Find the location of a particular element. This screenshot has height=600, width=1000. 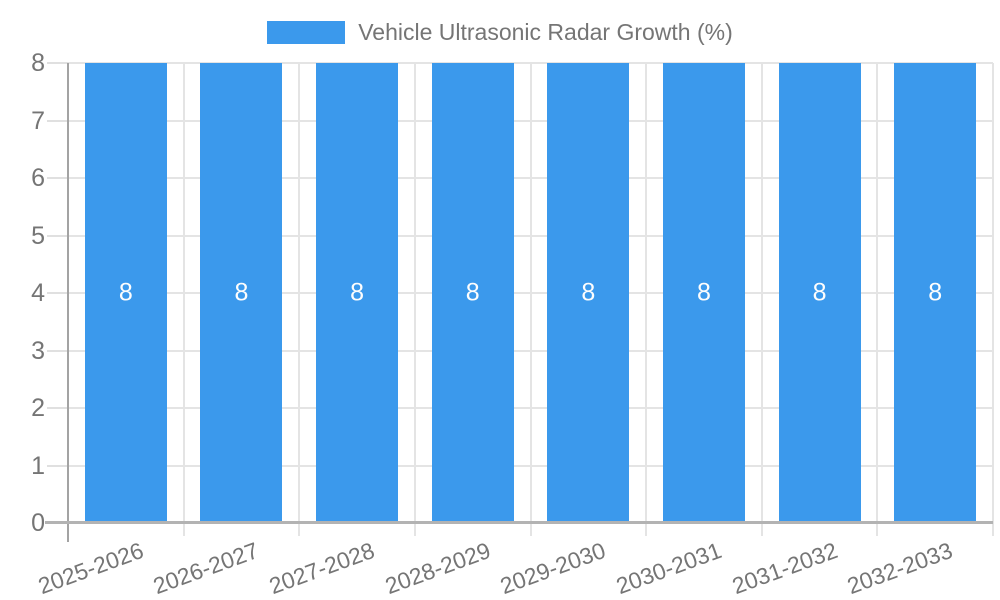

legend-swatch-icon is located at coordinates (306, 32).